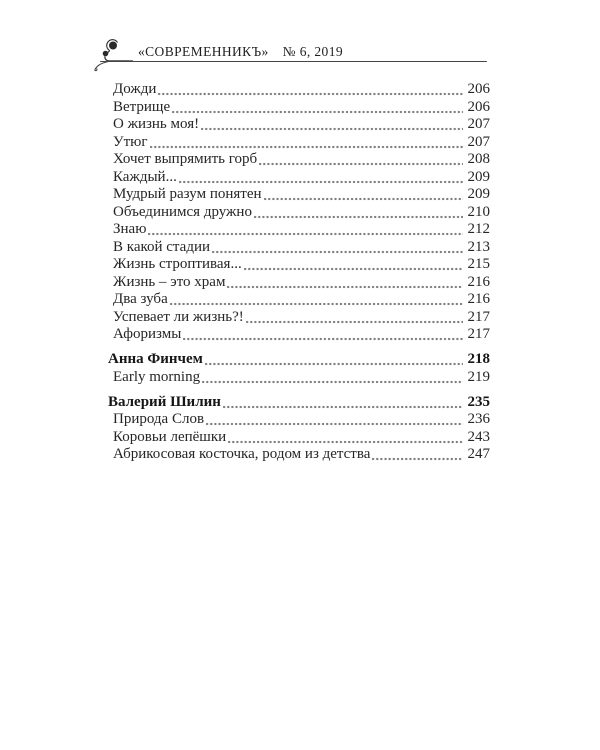 This screenshot has height=750, width=600. I want to click on entry-title: Коровьи лепёшки, so click(170, 436).